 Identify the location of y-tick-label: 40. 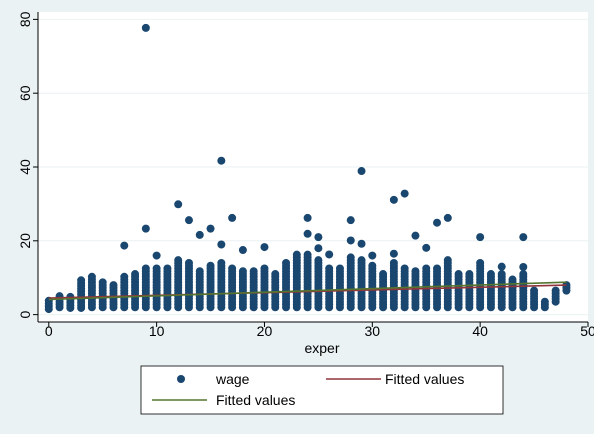
(25, 167).